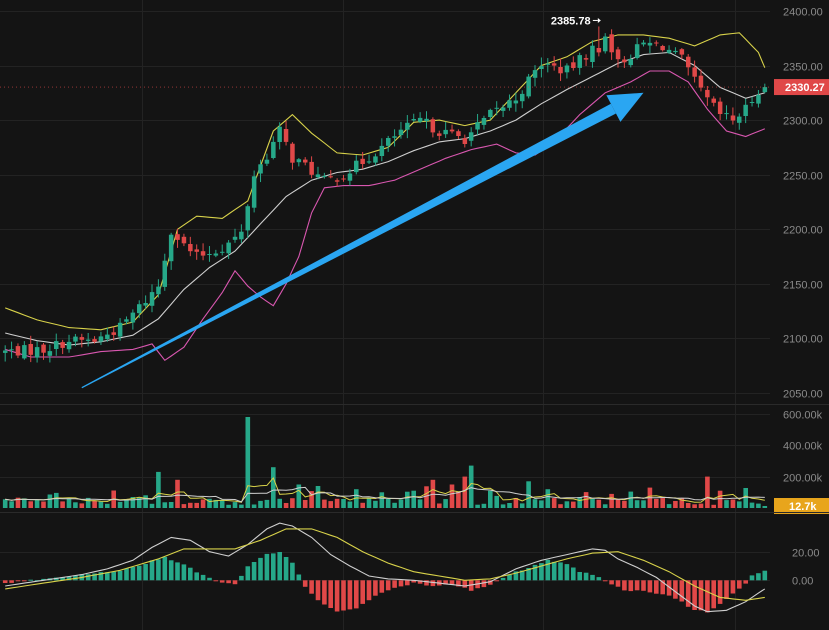 The image size is (829, 630). I want to click on macd-tick-label: 0.00, so click(802, 582).